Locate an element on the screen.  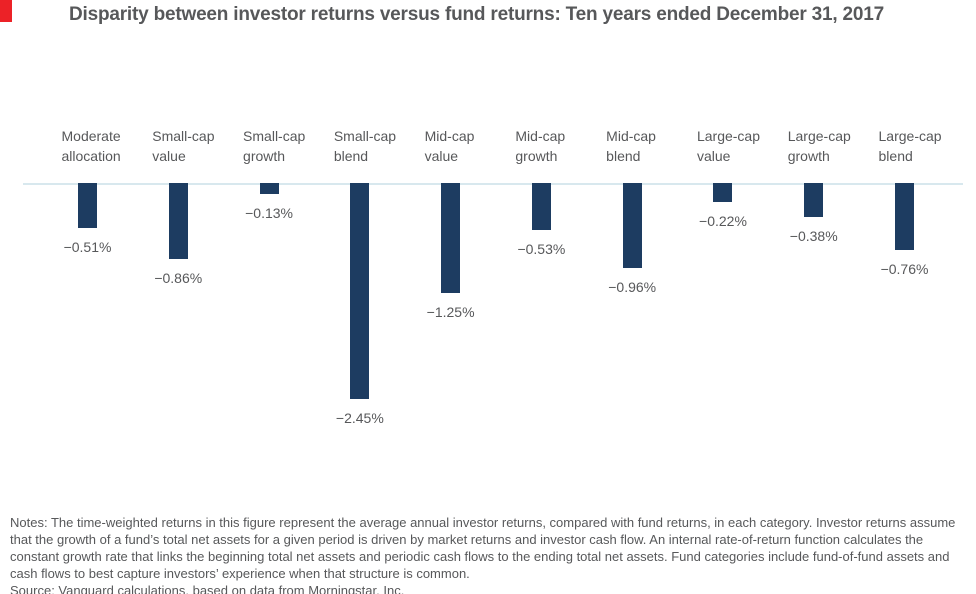
value-label: −0.13% is located at coordinates (269, 213).